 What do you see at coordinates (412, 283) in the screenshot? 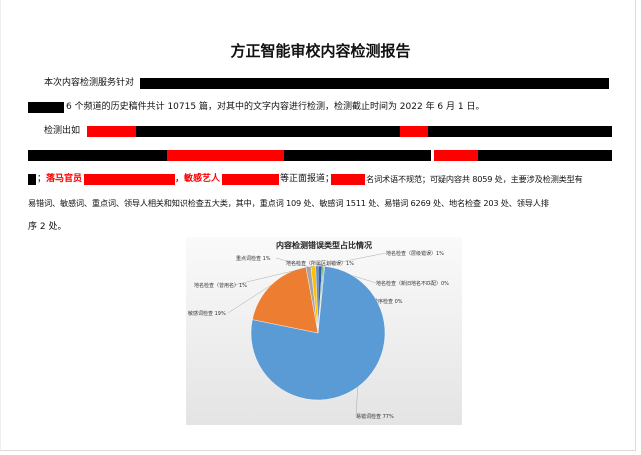
I see `slice-label: 地名检查（新旧地名不匹配）0%` at bounding box center [412, 283].